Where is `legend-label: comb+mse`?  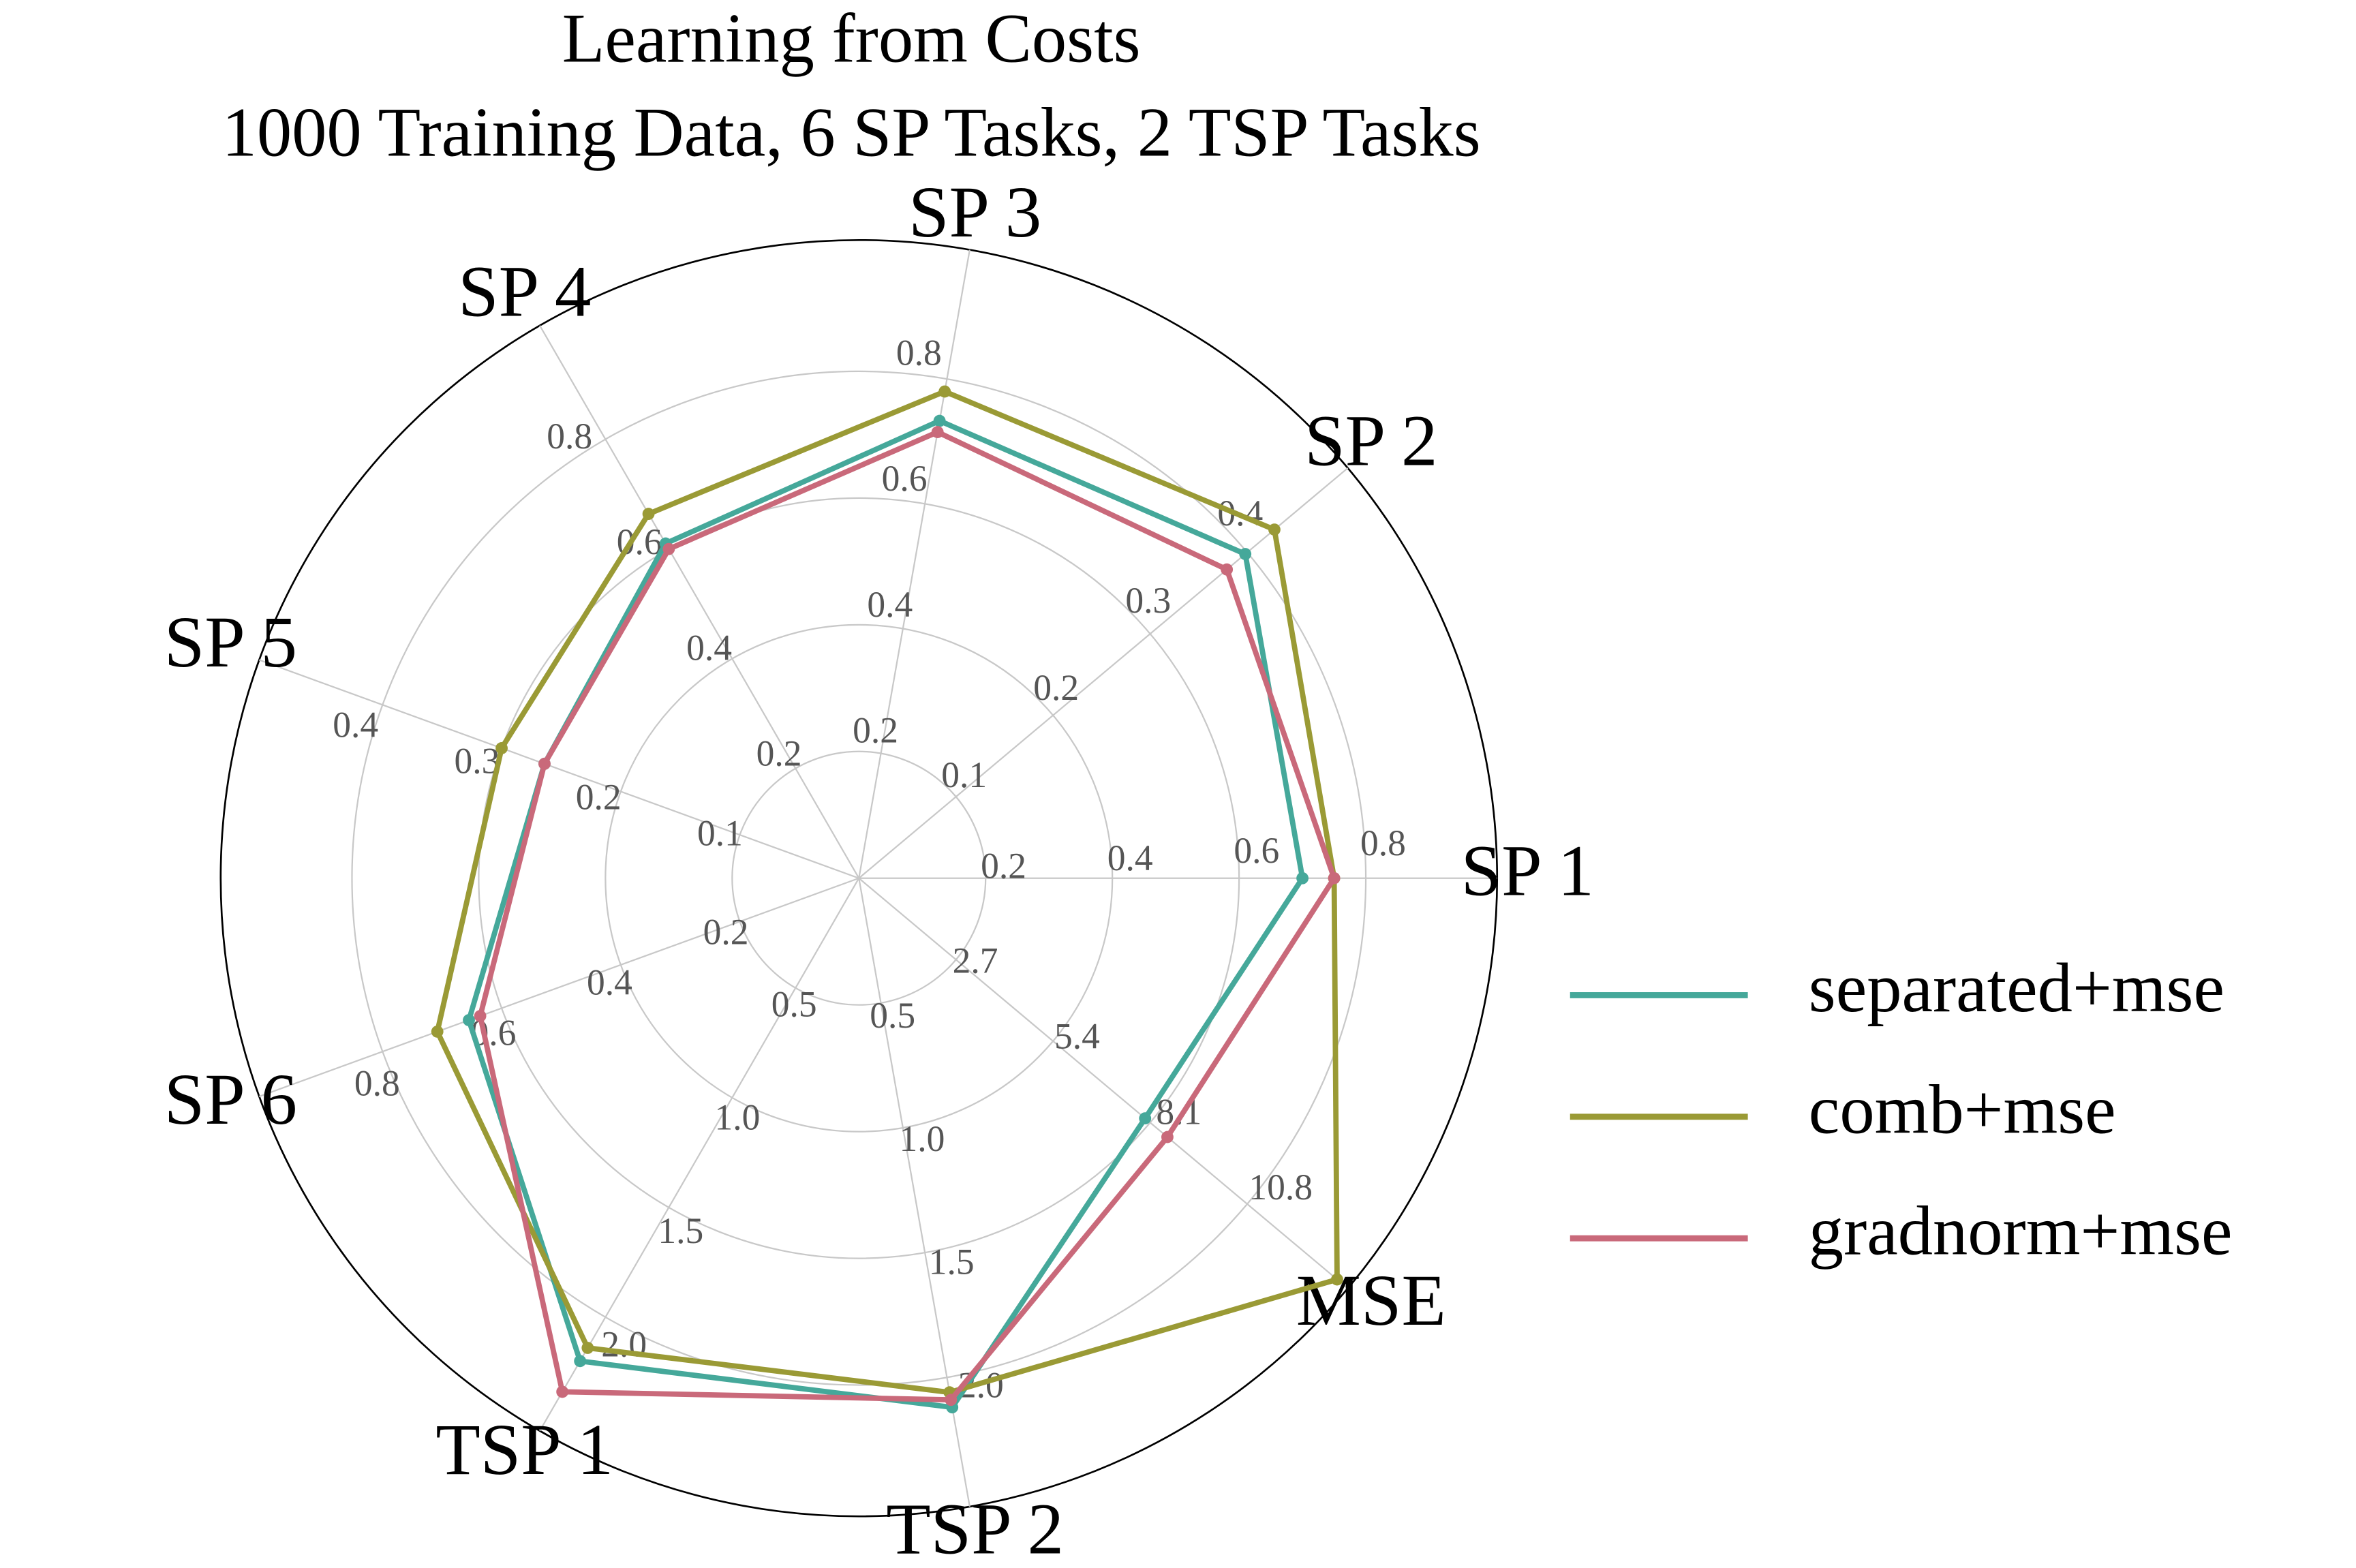
legend-label: comb+mse is located at coordinates (1963, 1110).